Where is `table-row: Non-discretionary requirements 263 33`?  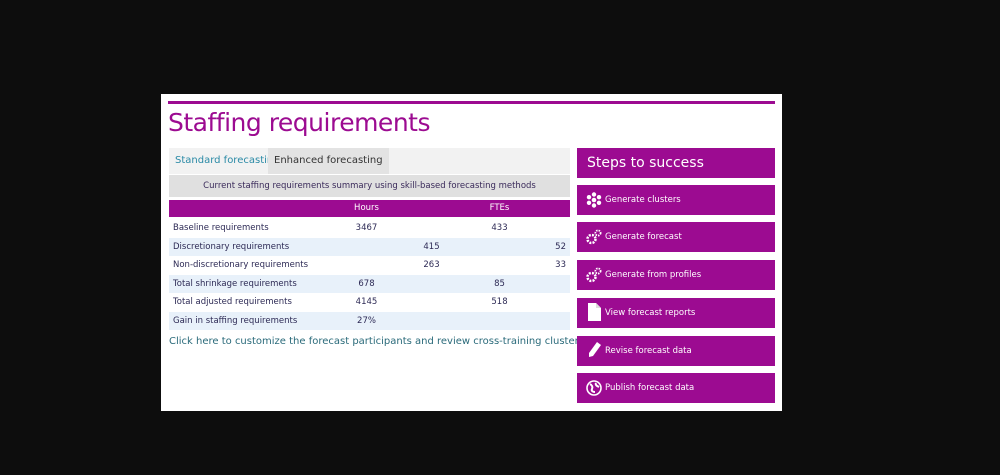
table-row: Non-discretionary requirements 263 33 is located at coordinates (369, 265).